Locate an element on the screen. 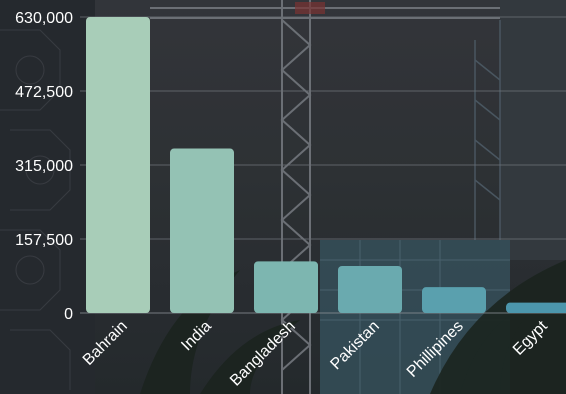 The height and width of the screenshot is (394, 566). y-tick-label: 630,000 is located at coordinates (44, 18).